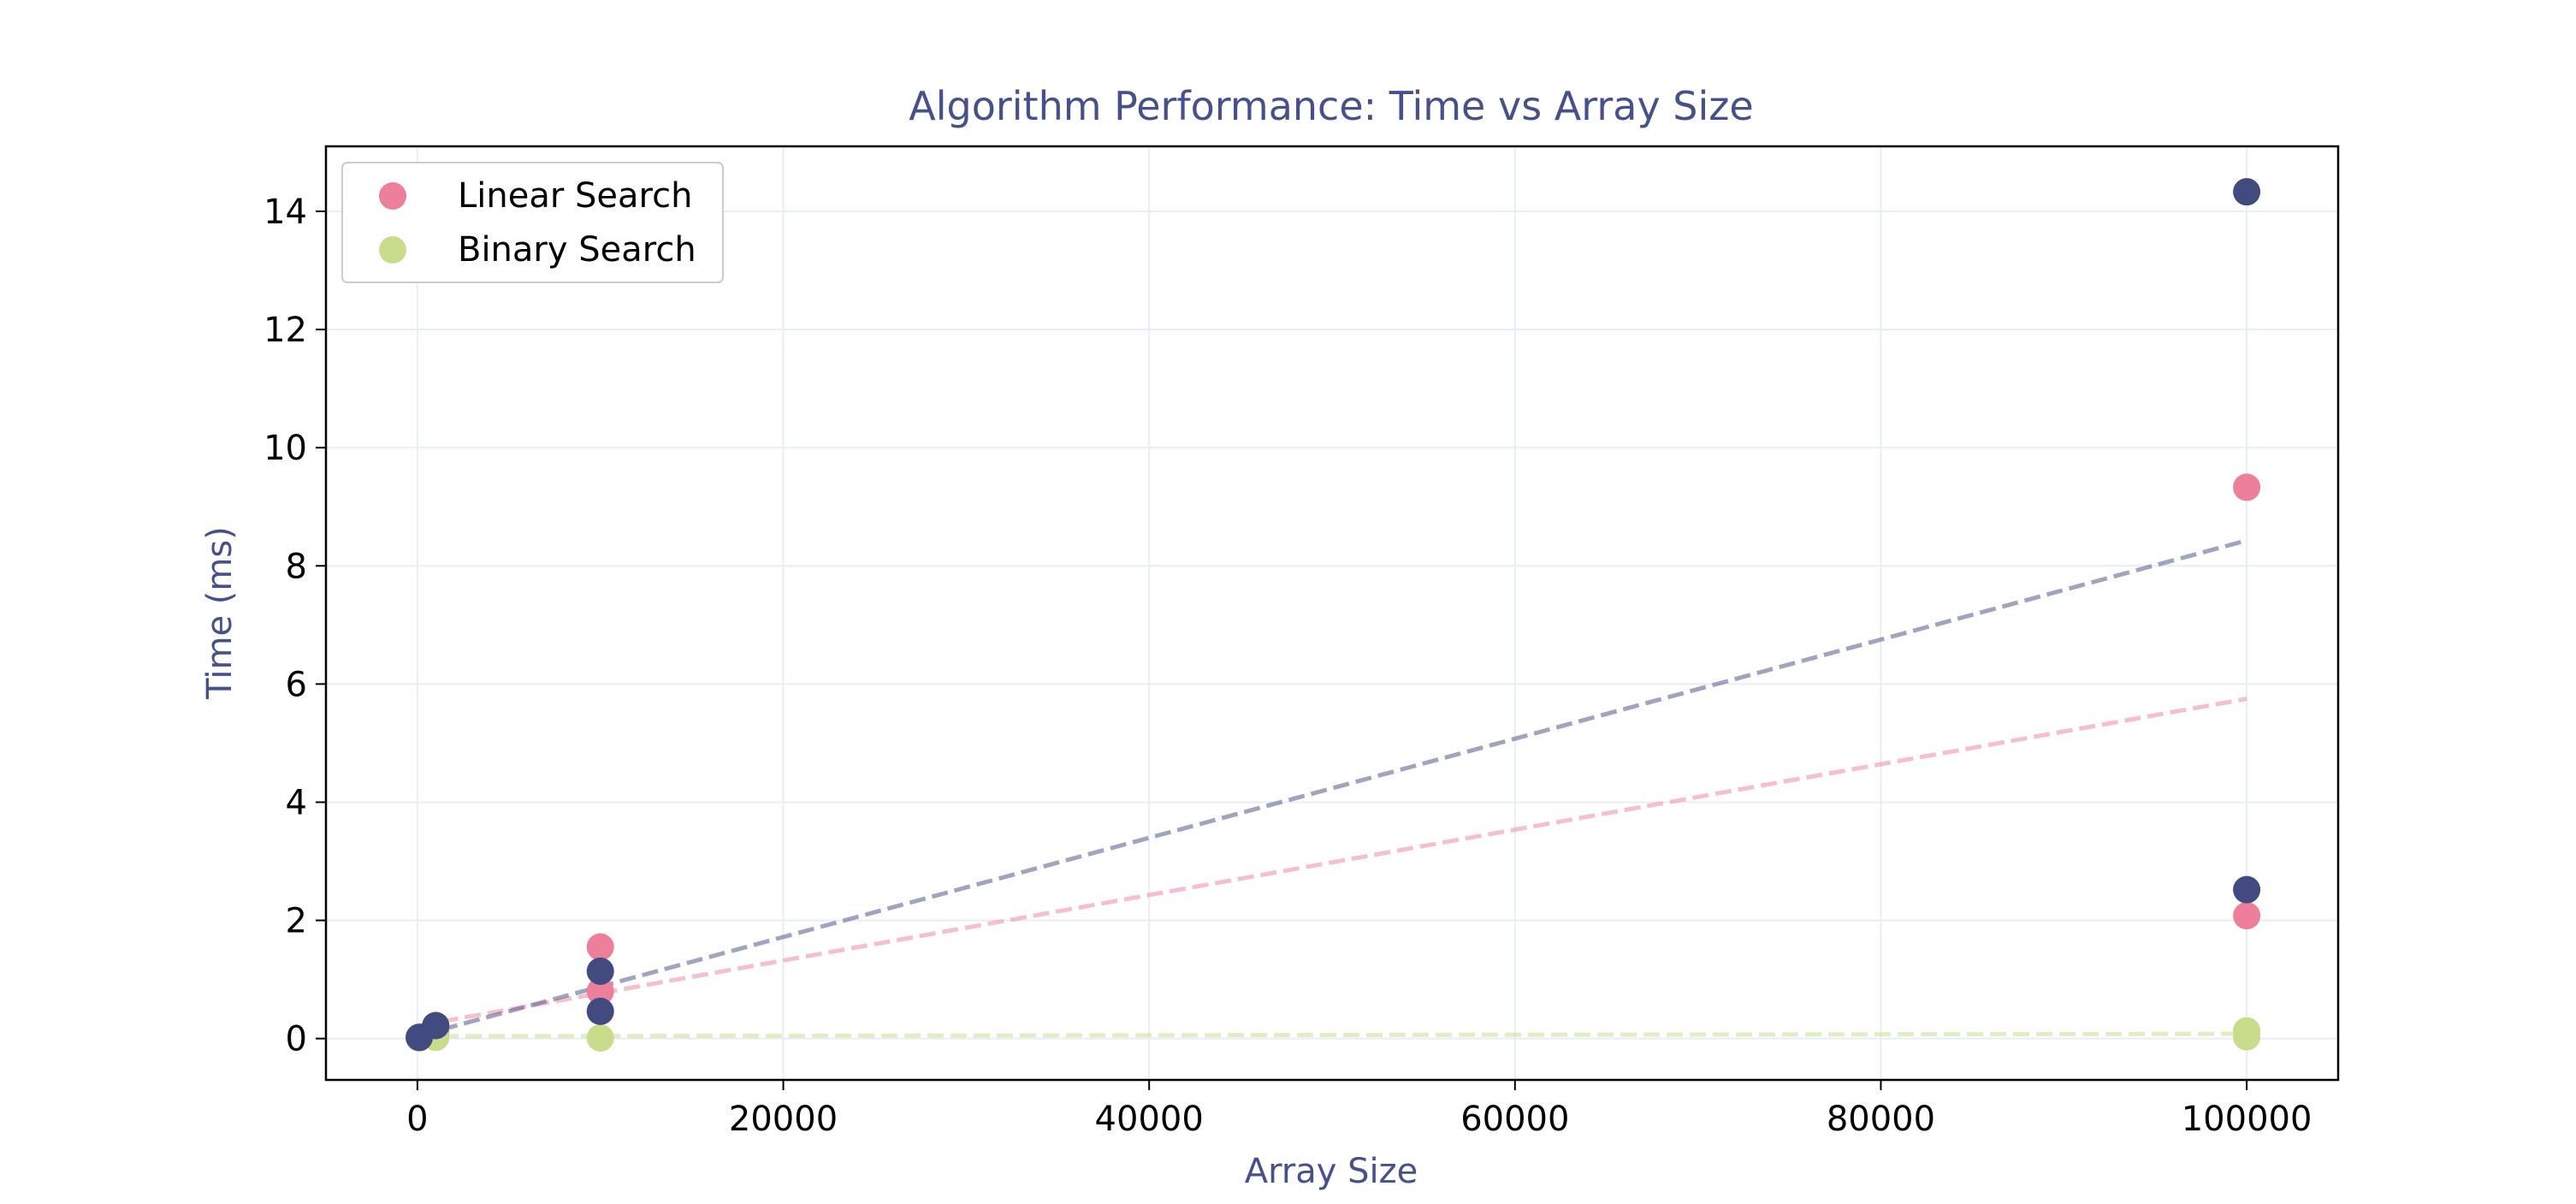 This screenshot has height=1204, width=2576. Describe the element at coordinates (1881, 1119) in the screenshot. I see `x-tick-label: 80000` at that location.